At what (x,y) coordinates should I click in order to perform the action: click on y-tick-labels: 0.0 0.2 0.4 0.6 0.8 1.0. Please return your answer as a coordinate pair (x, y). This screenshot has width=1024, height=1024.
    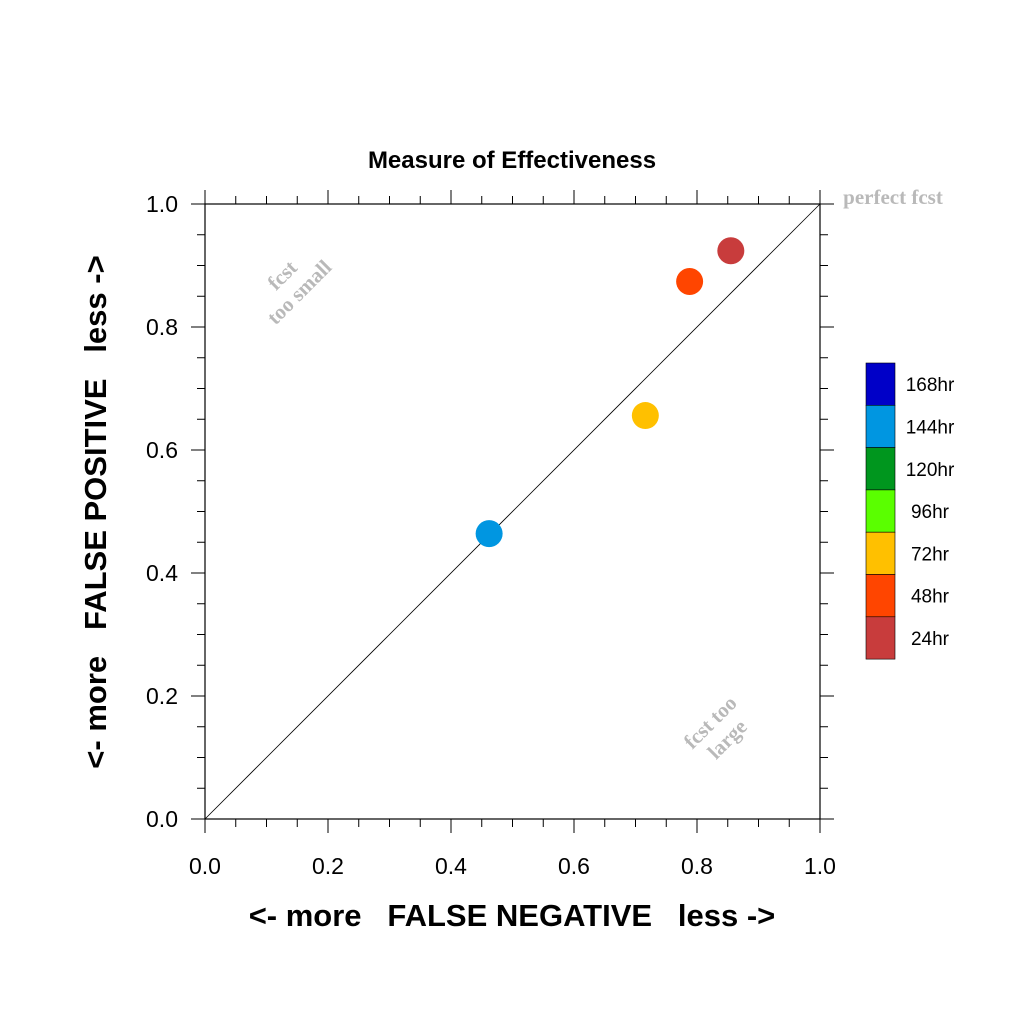
    Looking at the image, I should click on (162, 511).